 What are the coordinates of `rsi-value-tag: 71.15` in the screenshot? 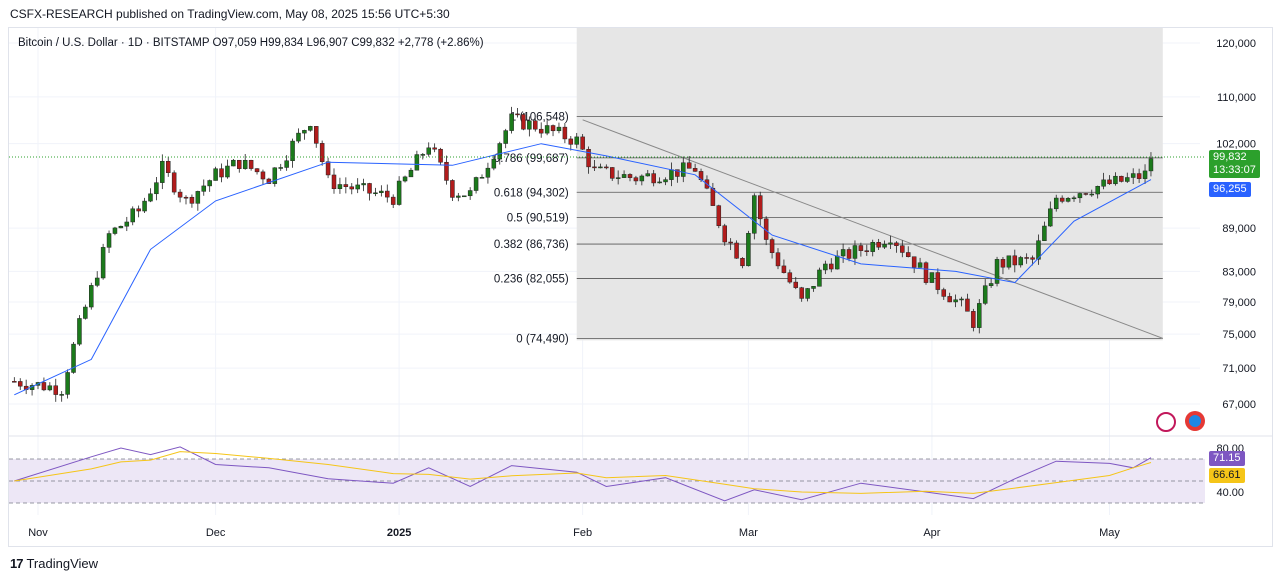 It's located at (1227, 458).